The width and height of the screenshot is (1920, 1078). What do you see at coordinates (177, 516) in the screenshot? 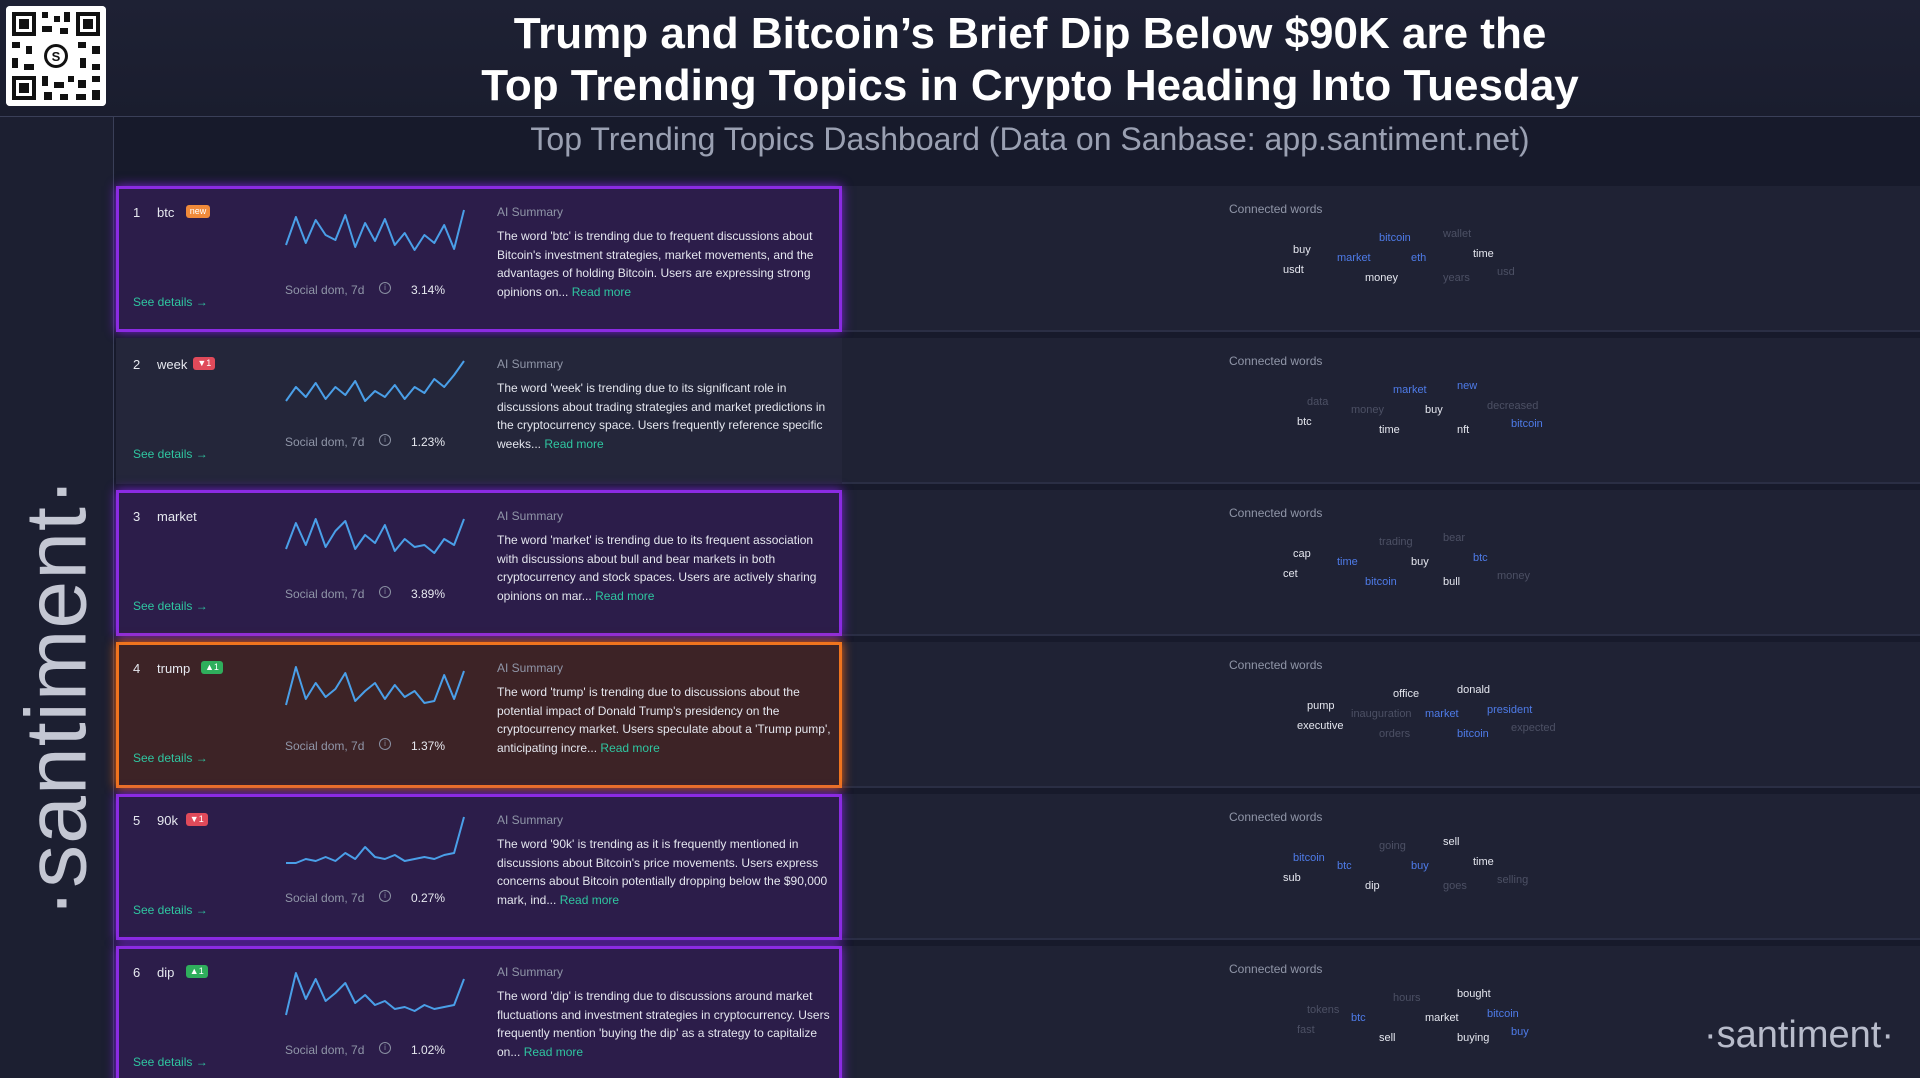
I see `topic-word: market` at bounding box center [177, 516].